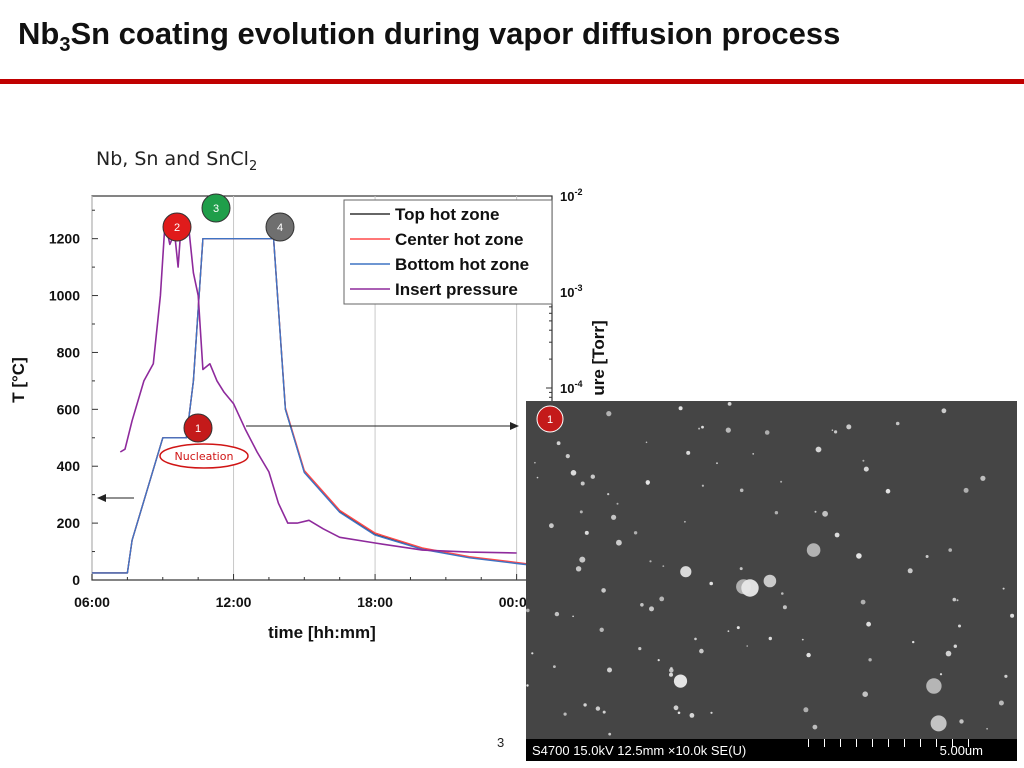 The width and height of the screenshot is (1024, 768). I want to click on sem-marker-1: 1, so click(550, 419).